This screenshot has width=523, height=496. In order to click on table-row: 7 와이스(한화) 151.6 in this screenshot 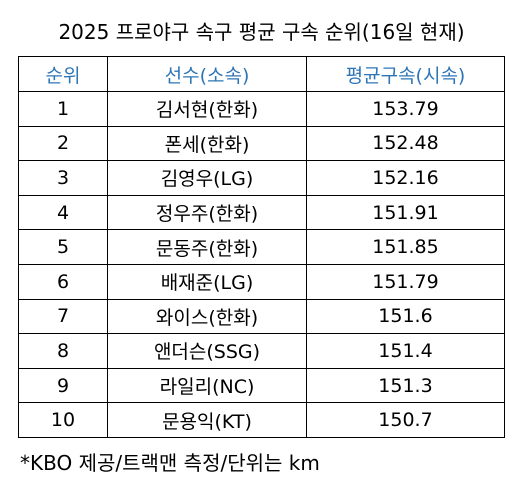, I will do `click(261, 316)`.